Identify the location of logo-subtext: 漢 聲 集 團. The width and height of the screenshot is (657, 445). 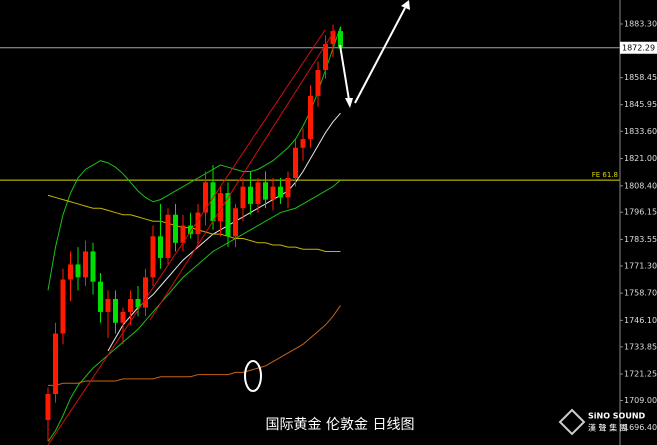
(608, 428).